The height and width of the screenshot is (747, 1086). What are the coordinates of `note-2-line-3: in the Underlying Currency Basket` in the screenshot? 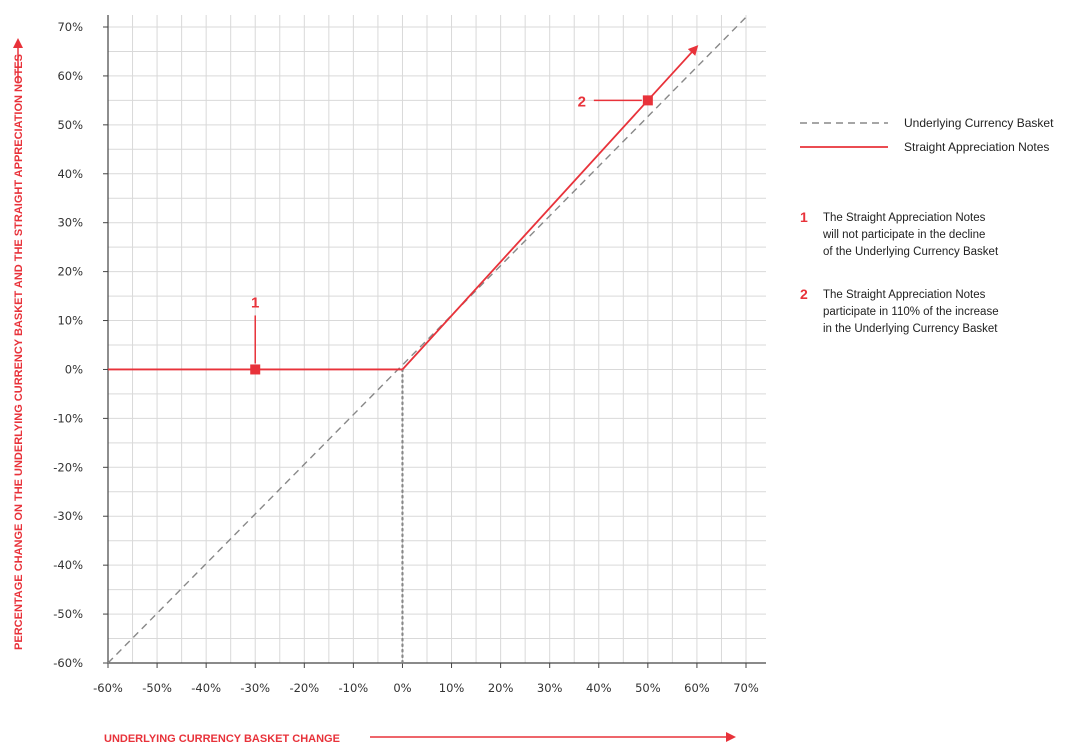 It's located at (910, 329).